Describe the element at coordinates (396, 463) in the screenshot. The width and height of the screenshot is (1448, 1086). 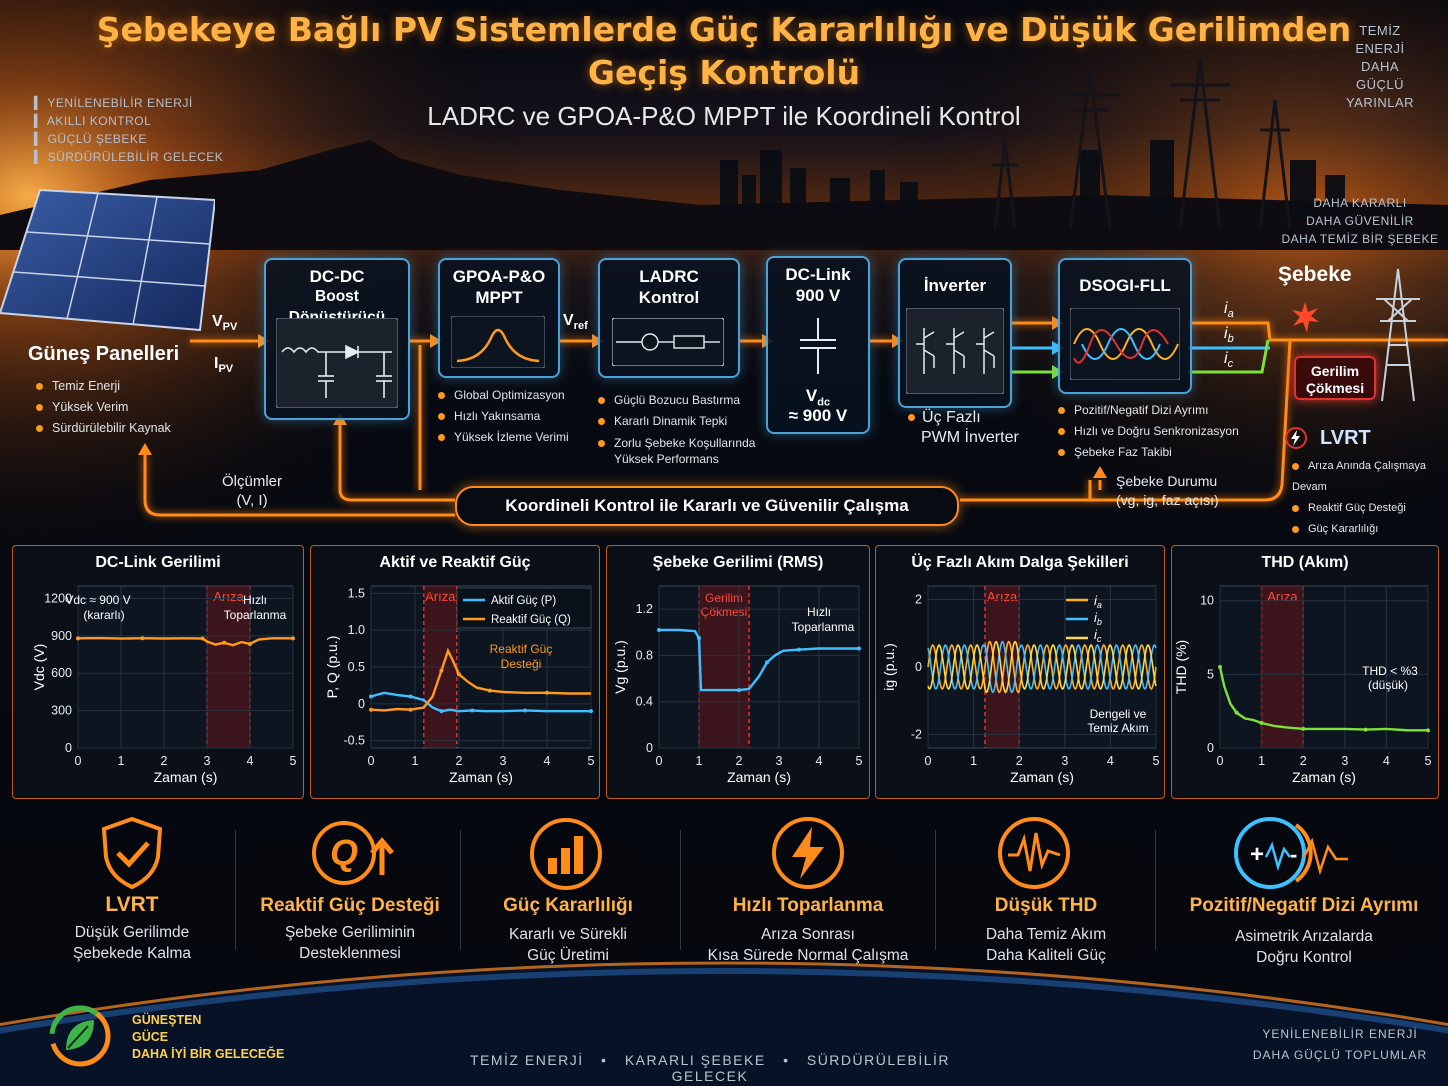
I see `wire-feedback-dcdc` at that location.